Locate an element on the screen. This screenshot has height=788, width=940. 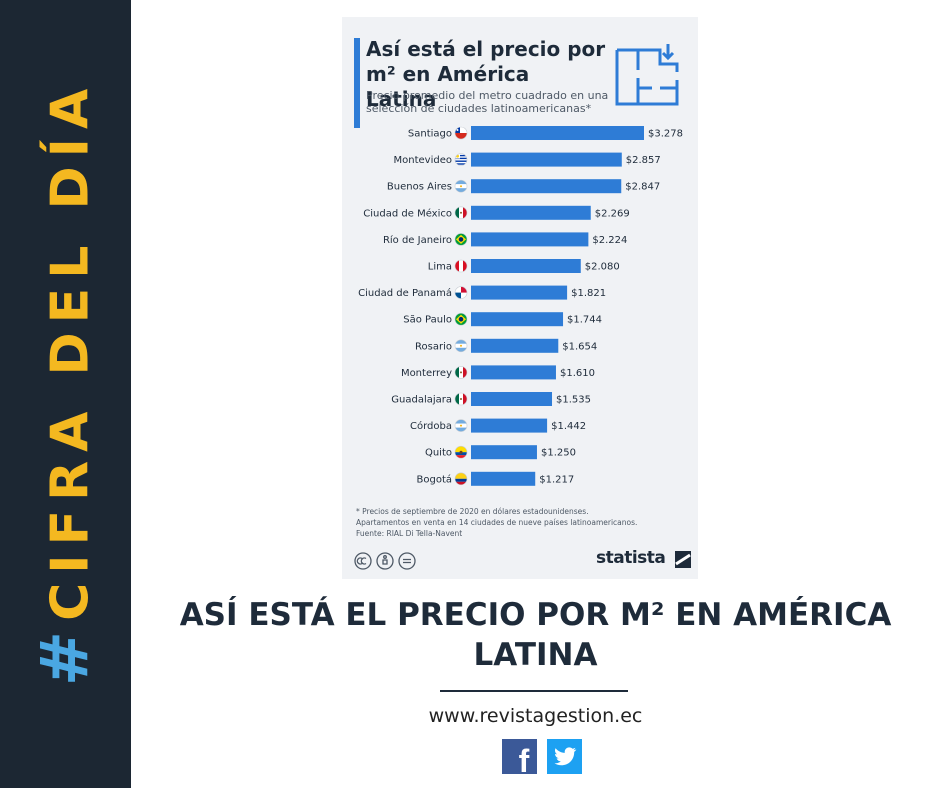
title-accent-bar is located at coordinates (357, 83).